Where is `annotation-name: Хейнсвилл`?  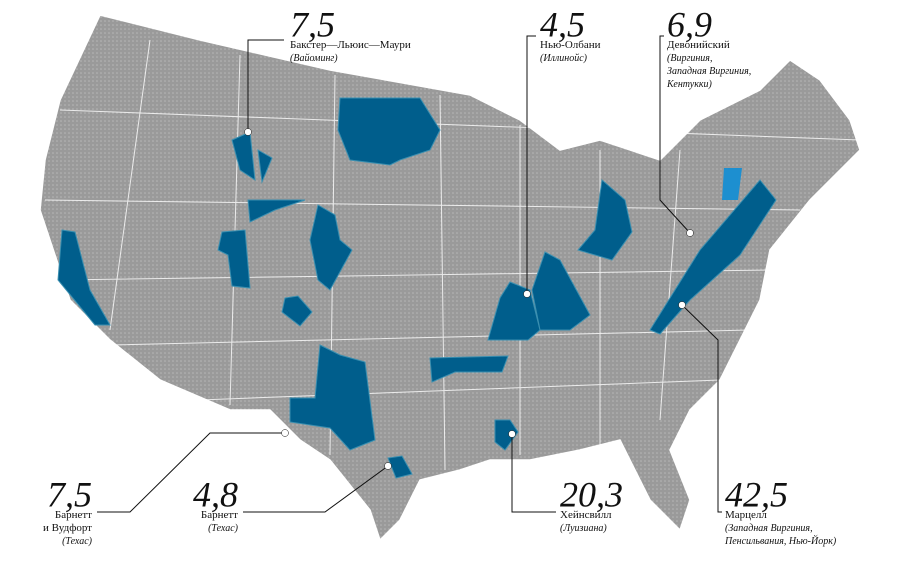
annotation-name: Хейнсвилл is located at coordinates (586, 515).